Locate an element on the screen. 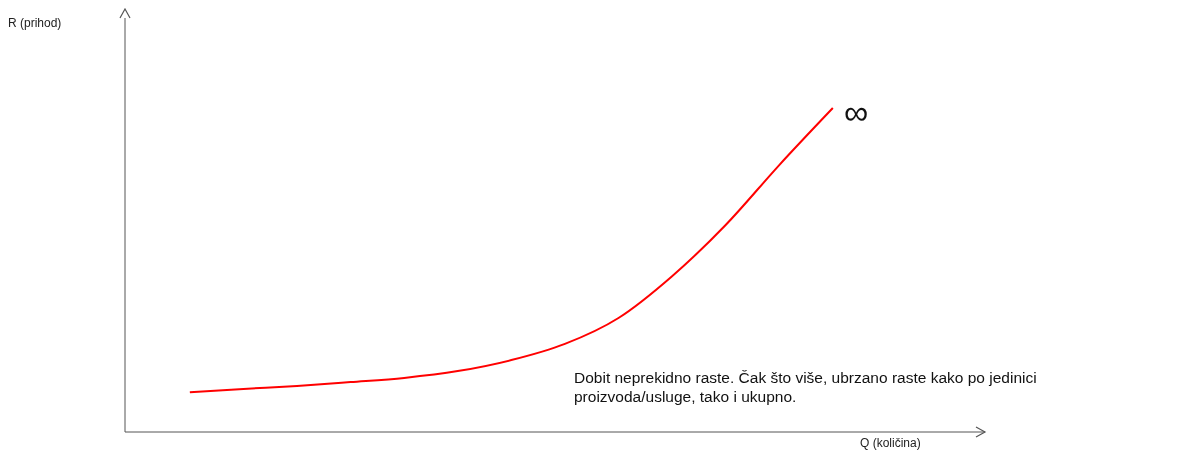 This screenshot has width=1188, height=459. x-axis-title: Q (količina) is located at coordinates (890, 443).